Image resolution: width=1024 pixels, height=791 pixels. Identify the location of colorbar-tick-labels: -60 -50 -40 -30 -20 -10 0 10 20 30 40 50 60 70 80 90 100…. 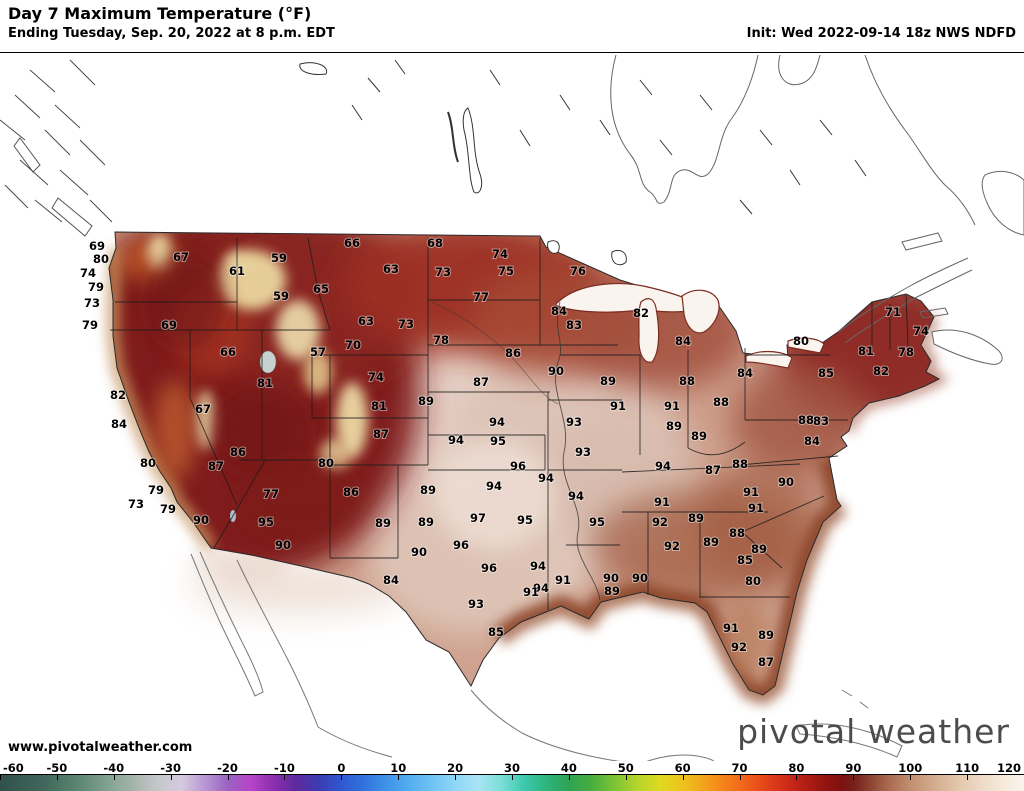
(512, 768).